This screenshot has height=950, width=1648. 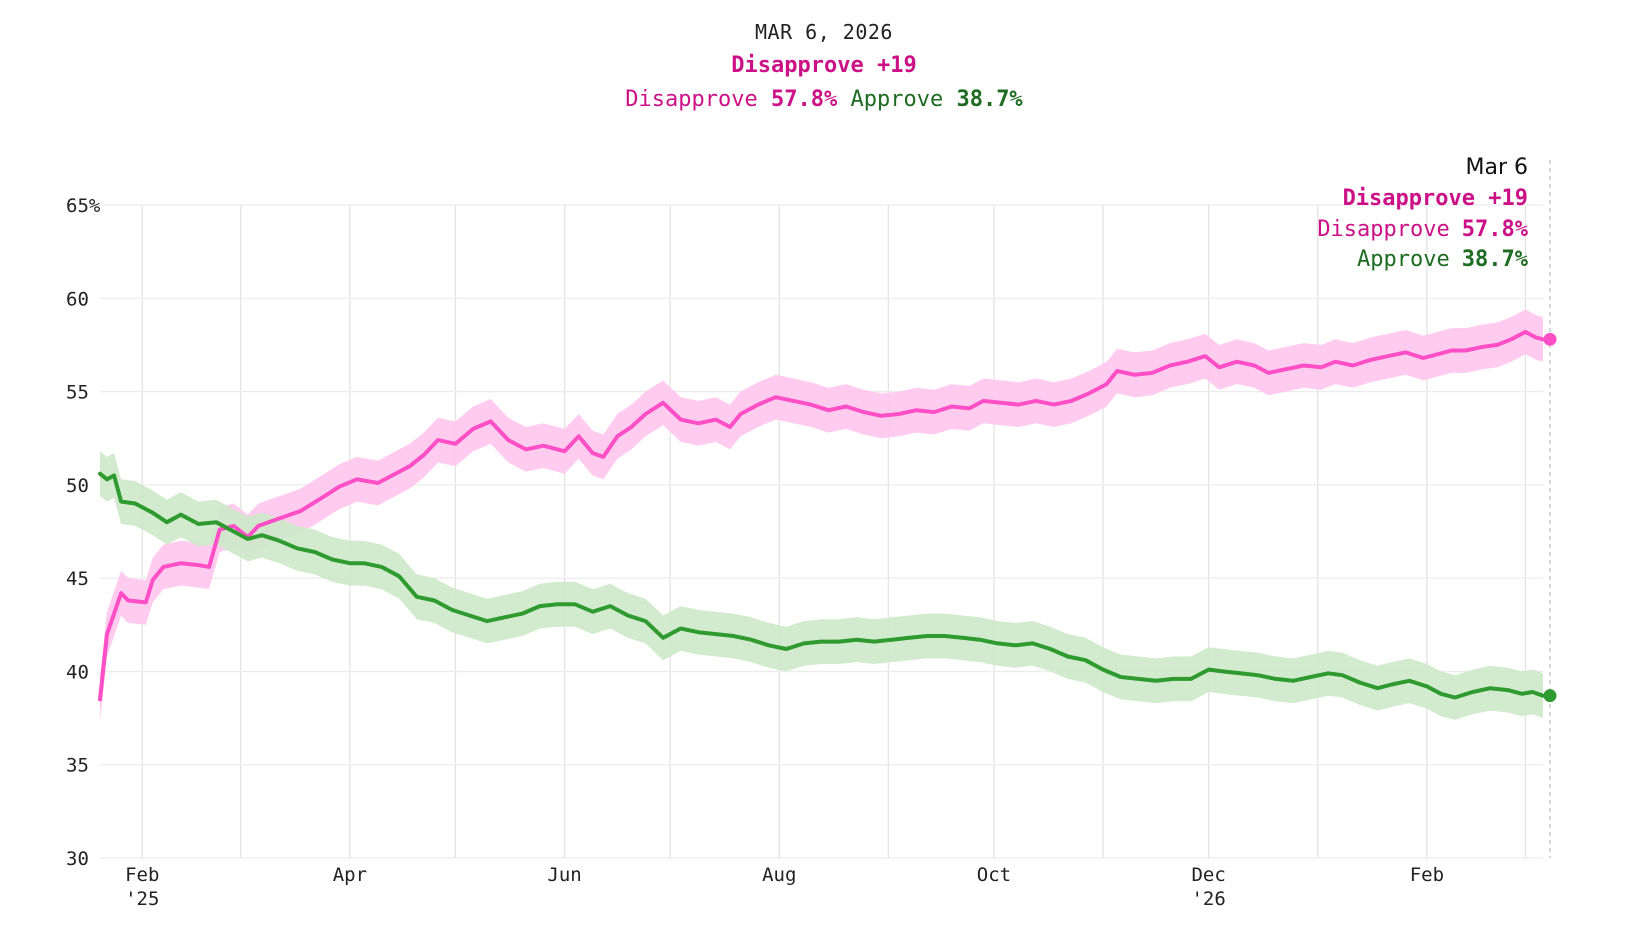 What do you see at coordinates (77, 672) in the screenshot?
I see `y-tick-label: 40` at bounding box center [77, 672].